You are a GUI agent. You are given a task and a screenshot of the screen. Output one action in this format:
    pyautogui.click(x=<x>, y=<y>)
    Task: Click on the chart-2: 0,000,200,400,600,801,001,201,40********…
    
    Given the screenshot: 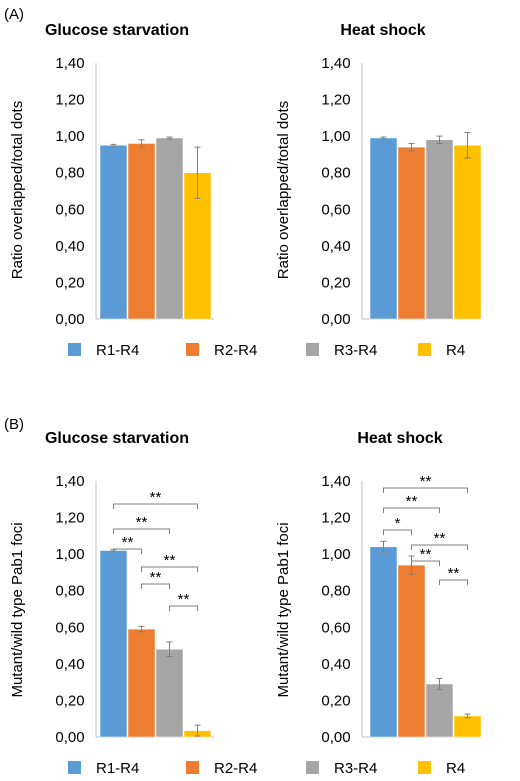 What is the action you would take?
    pyautogui.click(x=134, y=609)
    